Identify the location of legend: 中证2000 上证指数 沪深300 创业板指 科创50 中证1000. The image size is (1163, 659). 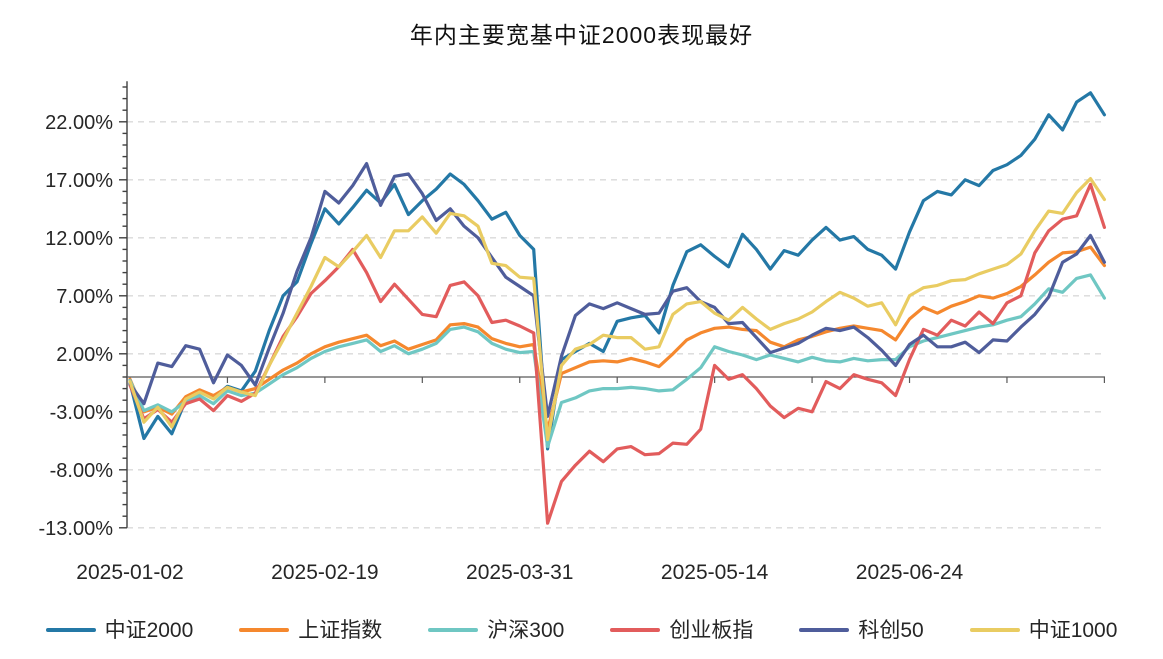
(581, 630).